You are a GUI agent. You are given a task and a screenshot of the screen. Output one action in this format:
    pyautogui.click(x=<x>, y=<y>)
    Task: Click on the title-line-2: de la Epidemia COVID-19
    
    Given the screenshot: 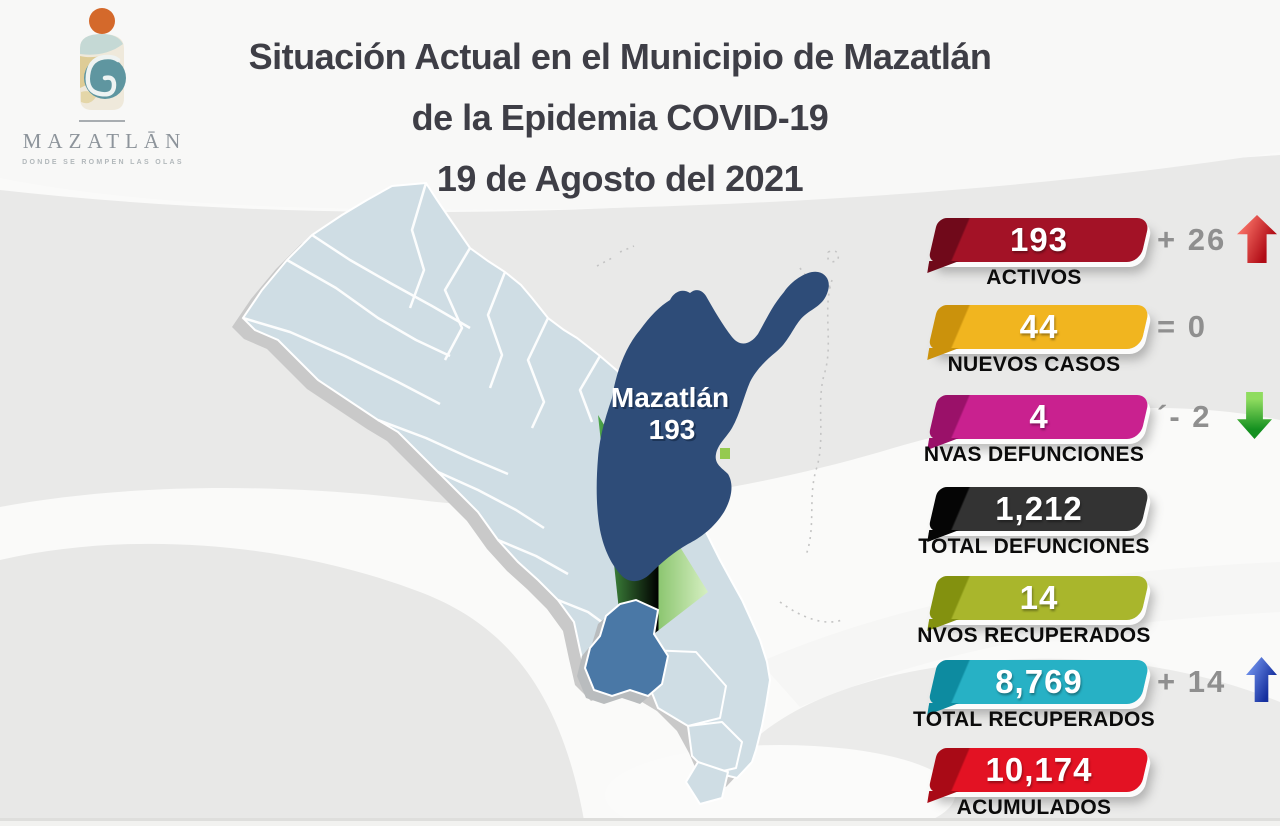 What is the action you would take?
    pyautogui.click(x=620, y=117)
    